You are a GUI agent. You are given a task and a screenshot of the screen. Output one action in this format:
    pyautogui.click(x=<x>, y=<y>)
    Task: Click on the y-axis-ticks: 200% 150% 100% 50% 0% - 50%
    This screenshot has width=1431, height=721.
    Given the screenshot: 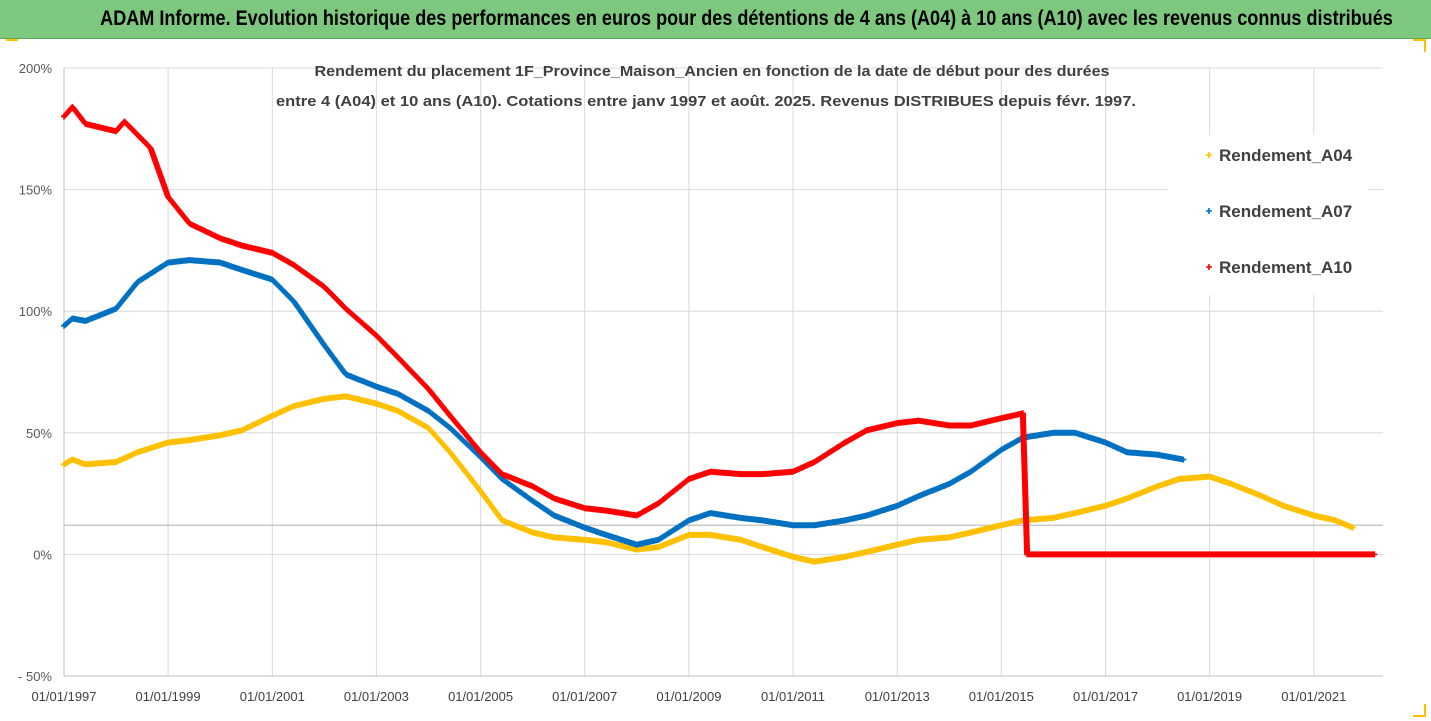 What is the action you would take?
    pyautogui.click(x=35, y=372)
    